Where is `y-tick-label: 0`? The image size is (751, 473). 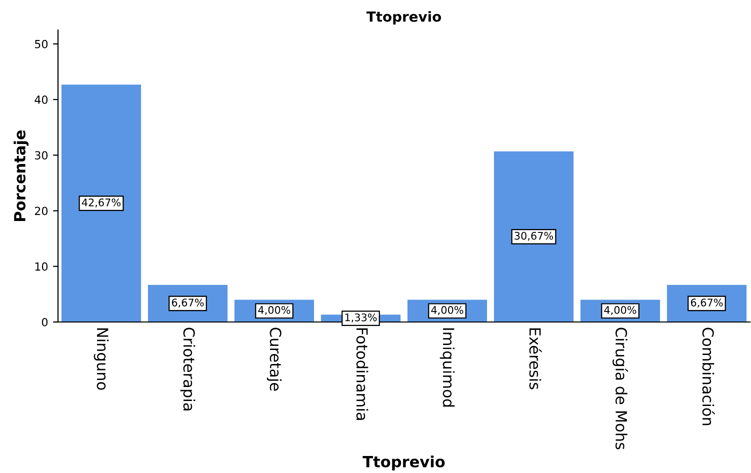
y-tick-label: 0 is located at coordinates (45, 322).